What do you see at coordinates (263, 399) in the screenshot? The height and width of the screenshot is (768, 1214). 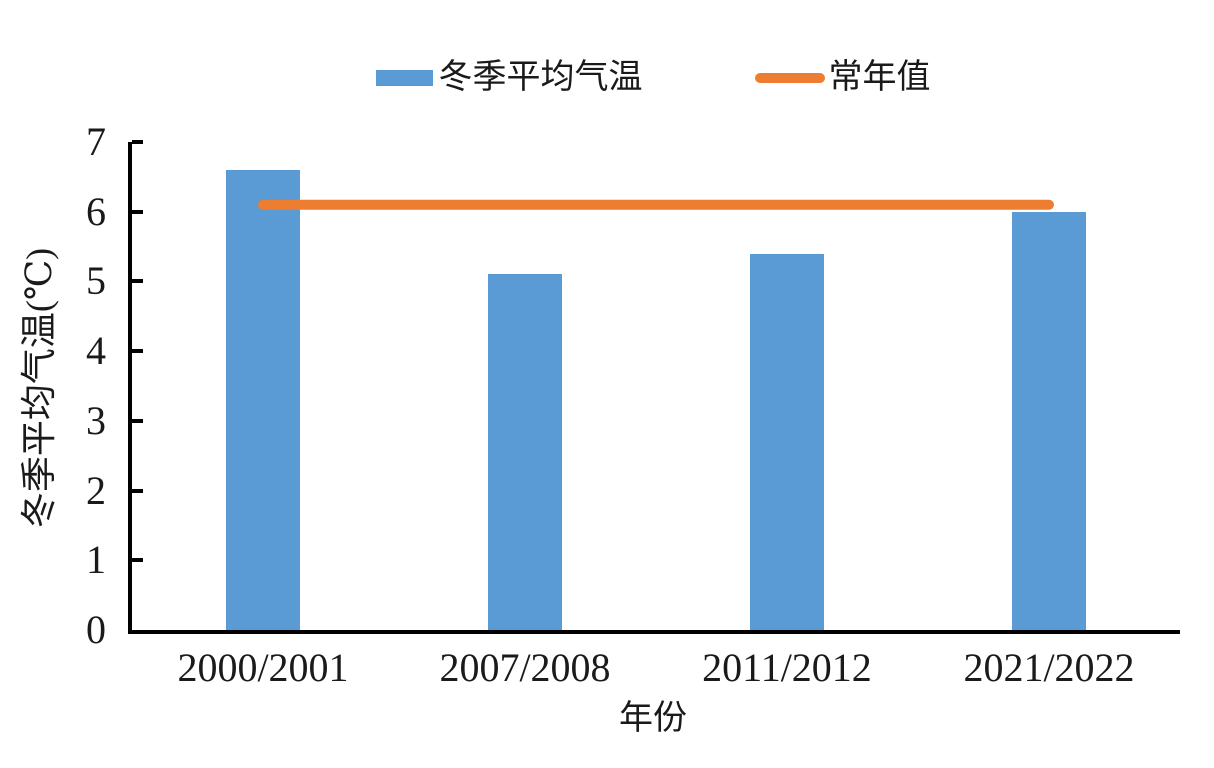 I see `bar-2000-2001` at bounding box center [263, 399].